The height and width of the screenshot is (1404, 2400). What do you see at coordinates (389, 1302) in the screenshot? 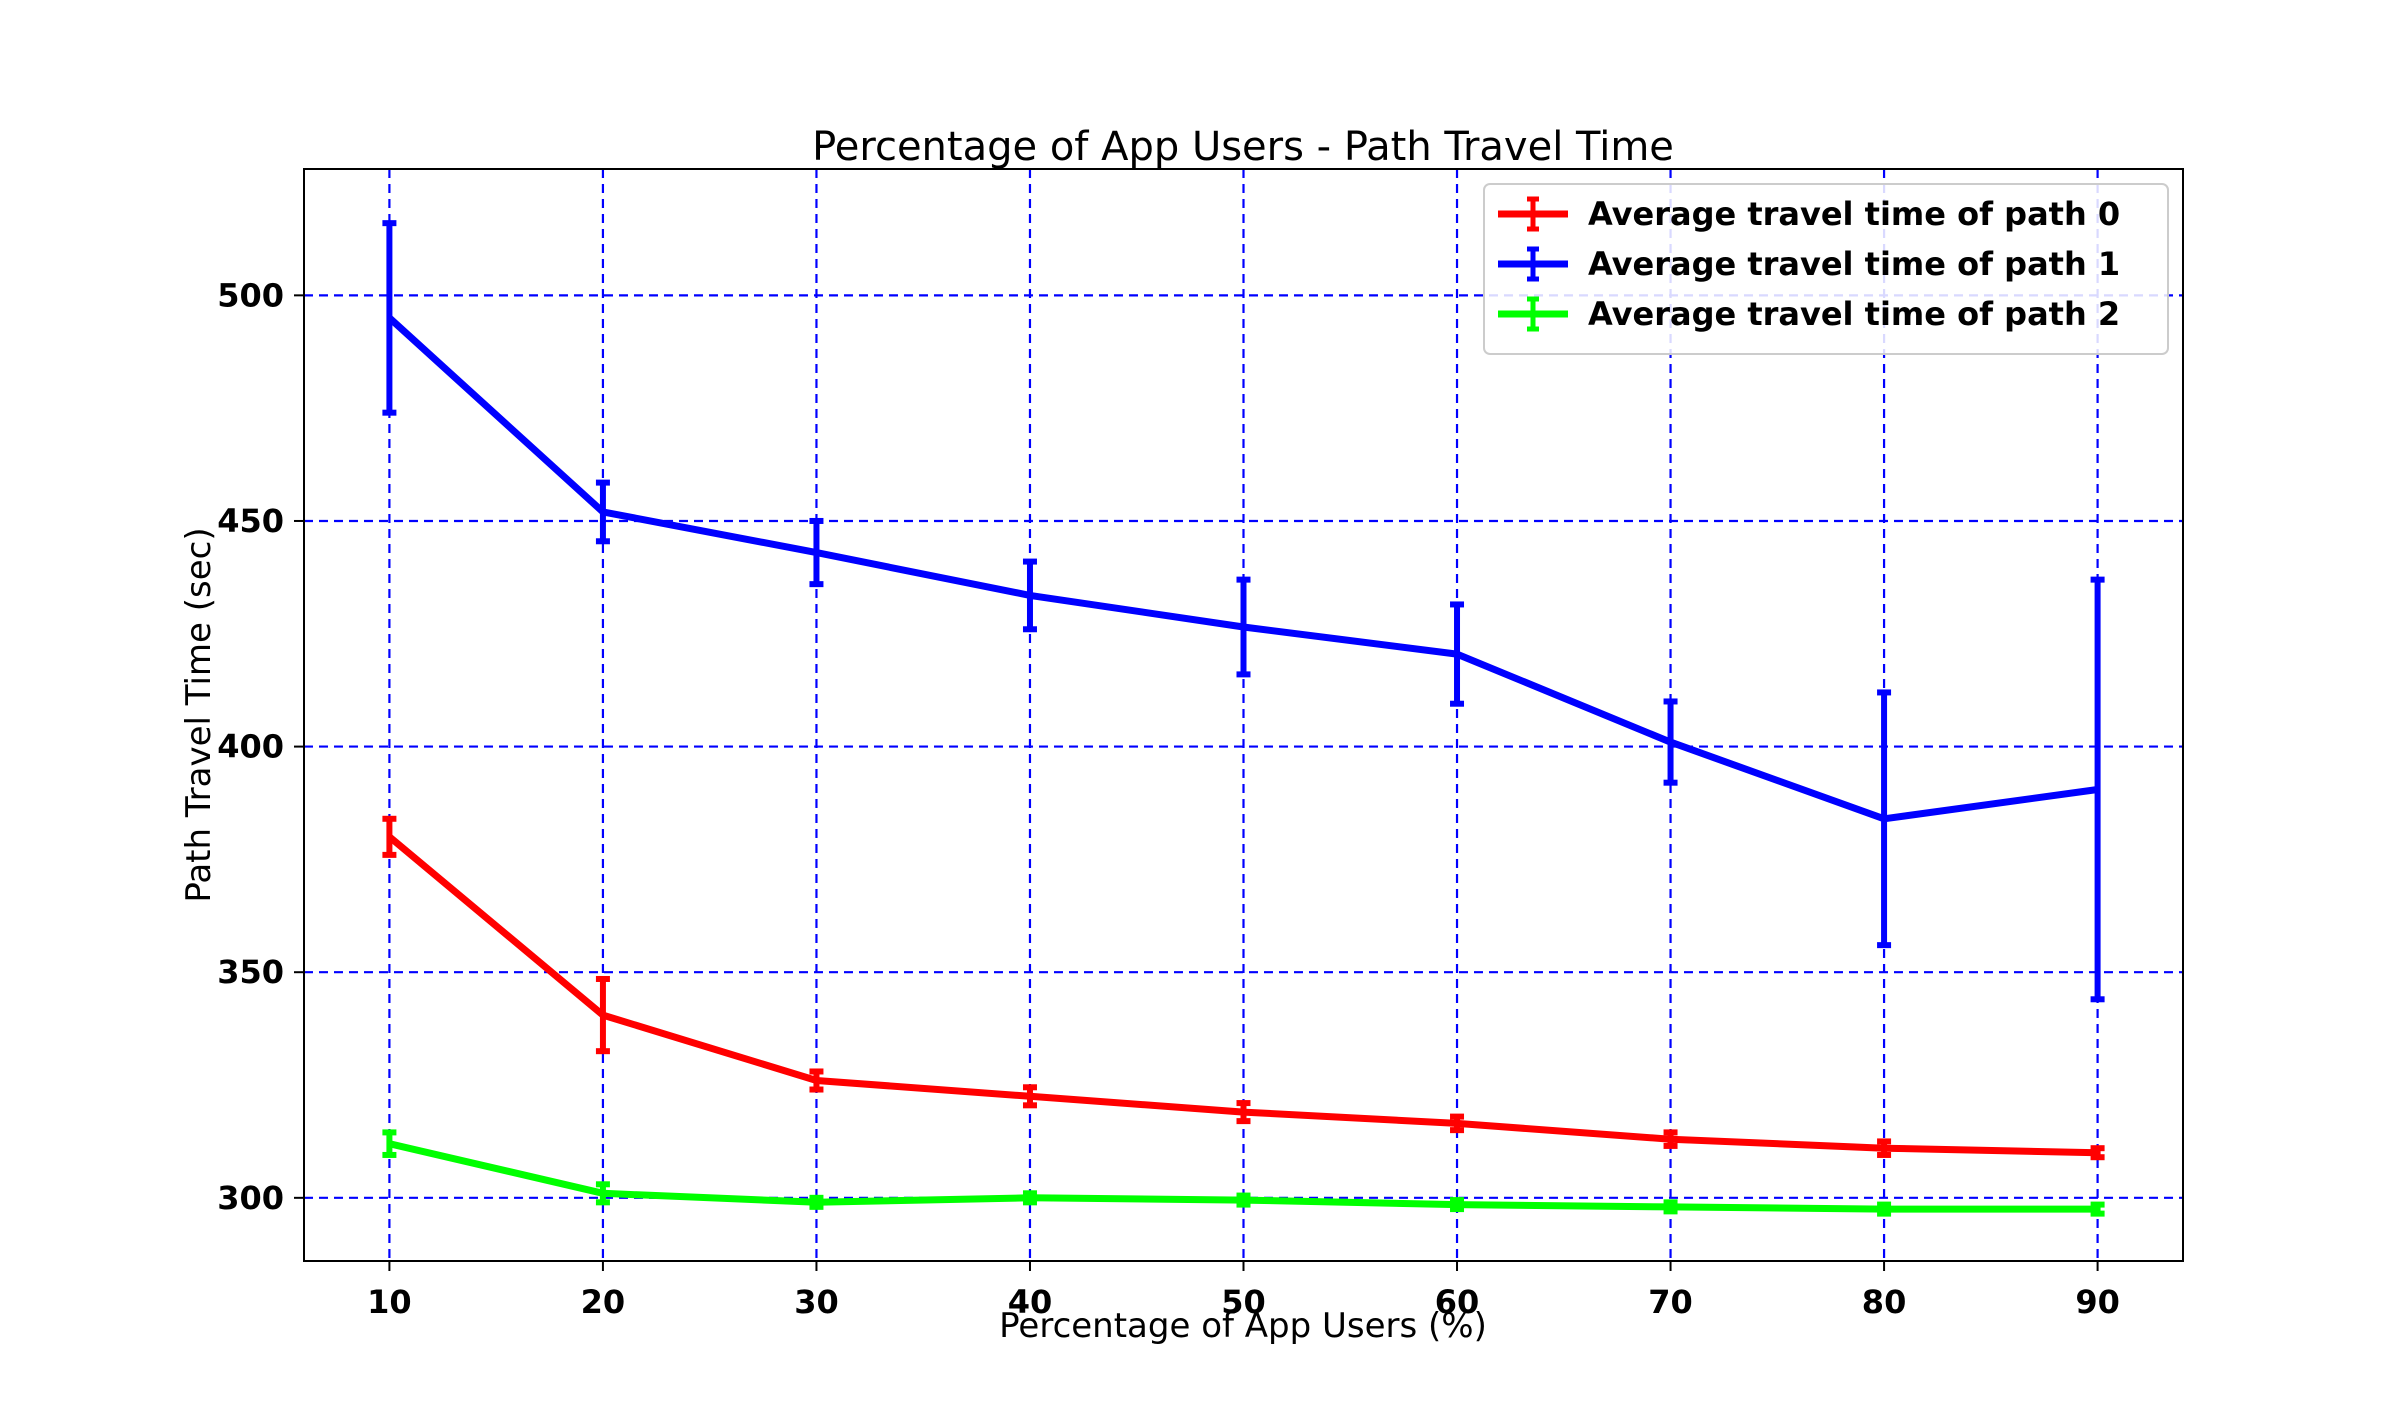
I see `x-tick-label: 10` at bounding box center [389, 1302].